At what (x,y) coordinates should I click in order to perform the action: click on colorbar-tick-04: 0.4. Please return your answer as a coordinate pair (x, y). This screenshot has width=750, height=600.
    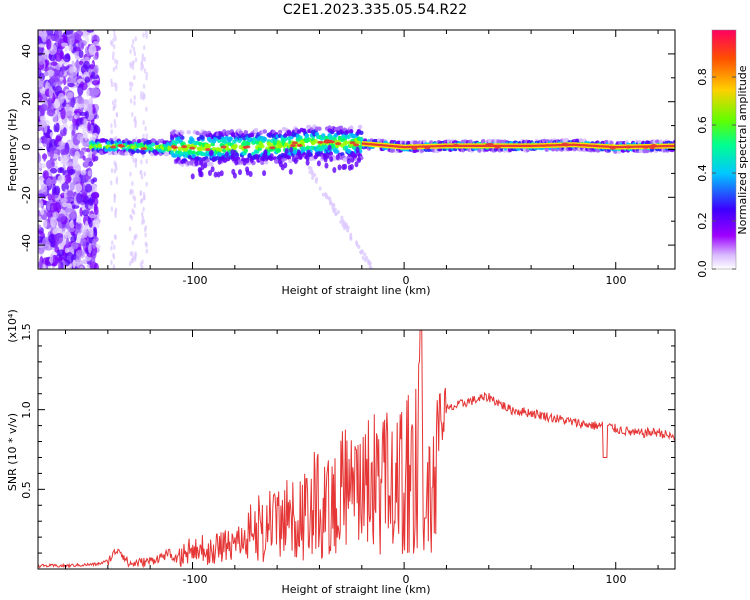
    Looking at the image, I should click on (702, 173).